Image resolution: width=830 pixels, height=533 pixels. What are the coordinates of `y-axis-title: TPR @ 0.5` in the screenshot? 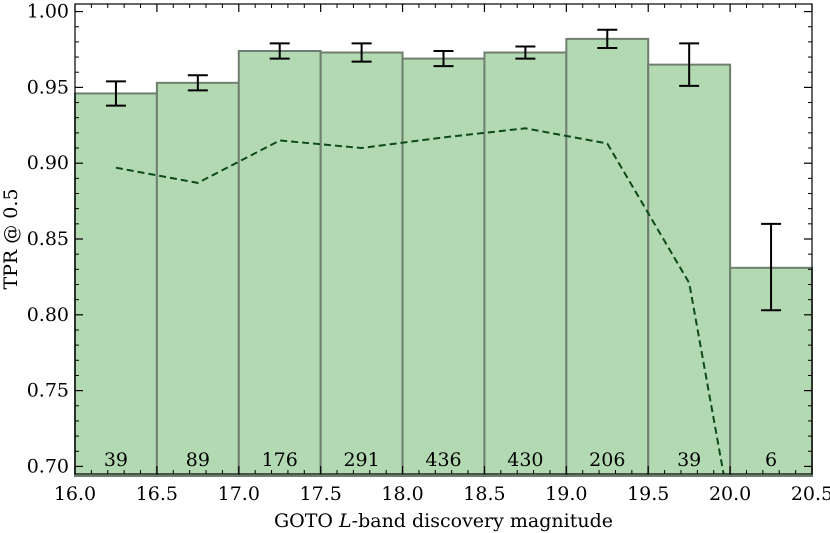 It's located at (11, 238).